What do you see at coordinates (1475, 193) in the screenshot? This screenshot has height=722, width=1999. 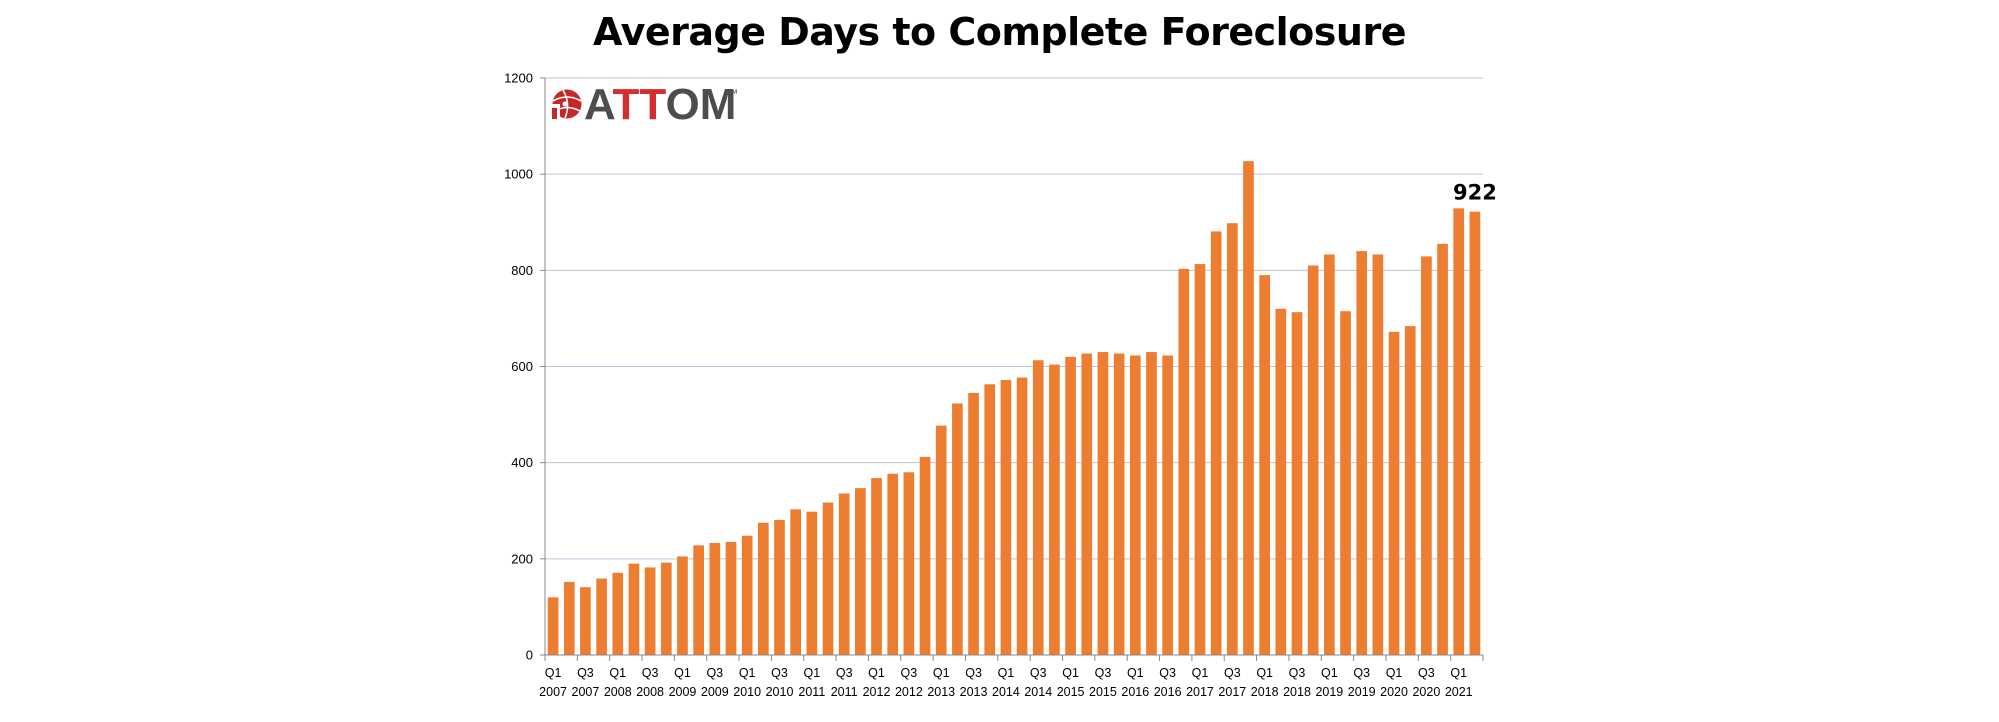 I see `data-labels: 922` at bounding box center [1475, 193].